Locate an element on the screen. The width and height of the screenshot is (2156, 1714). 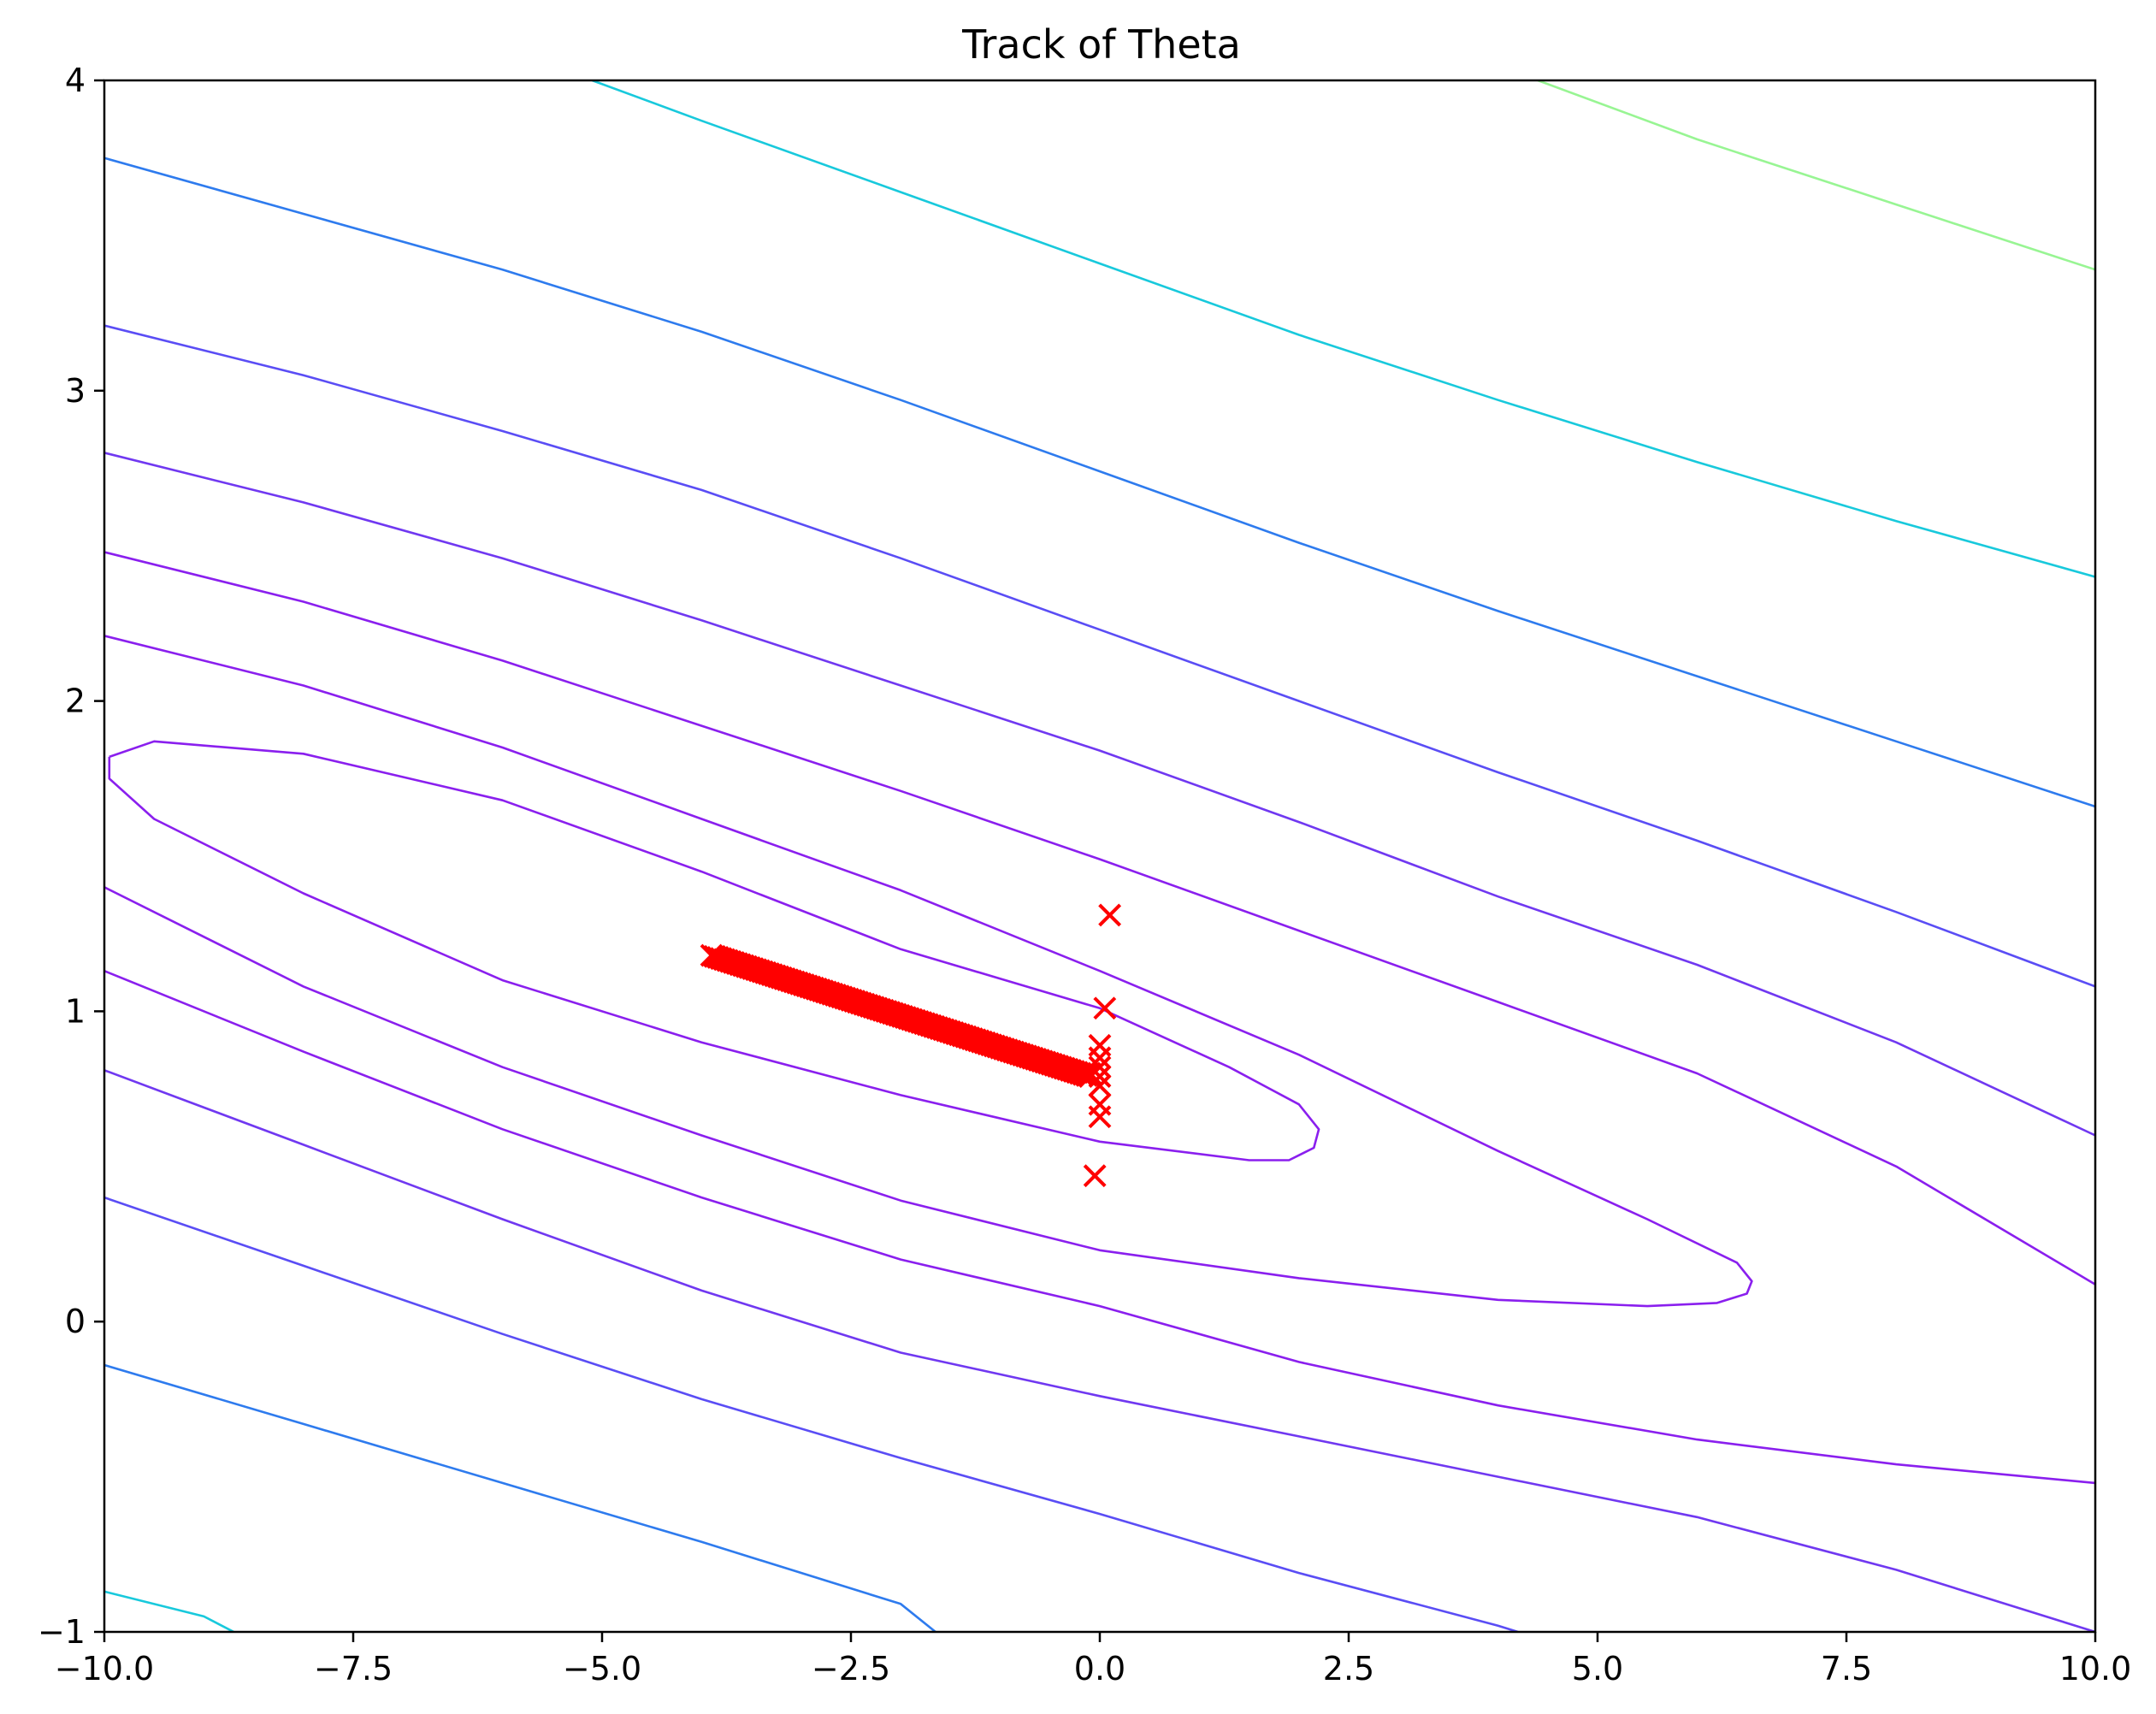
x-tick-label: −10.0 is located at coordinates (104, 1668).